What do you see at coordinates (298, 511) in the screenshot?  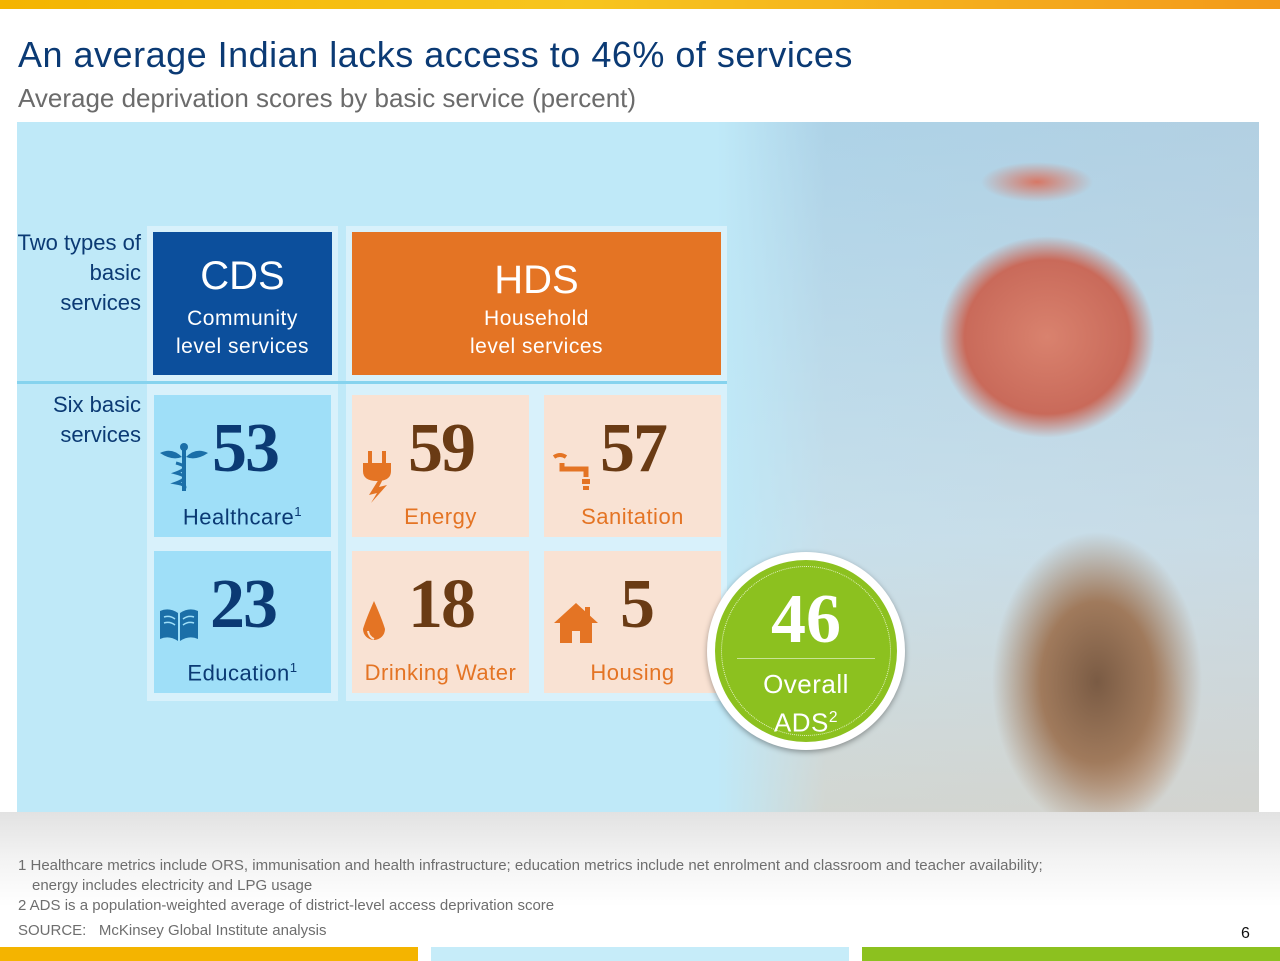 I see `healthcare-footnote: 1` at bounding box center [298, 511].